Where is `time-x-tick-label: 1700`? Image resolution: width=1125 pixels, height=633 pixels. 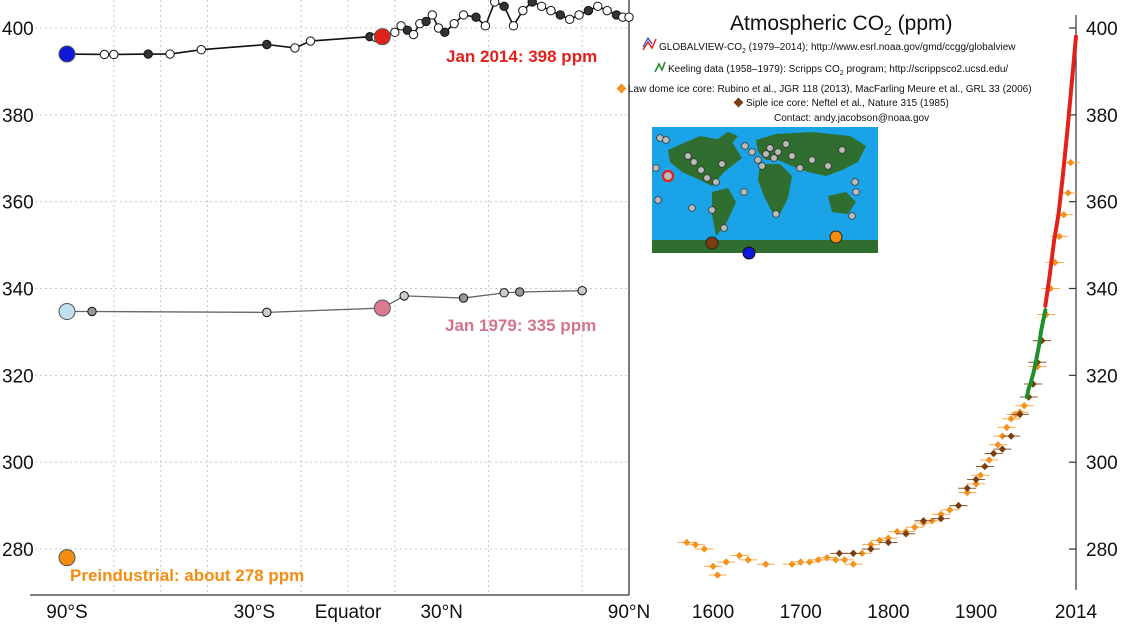
time-x-tick-label: 1700 is located at coordinates (801, 612).